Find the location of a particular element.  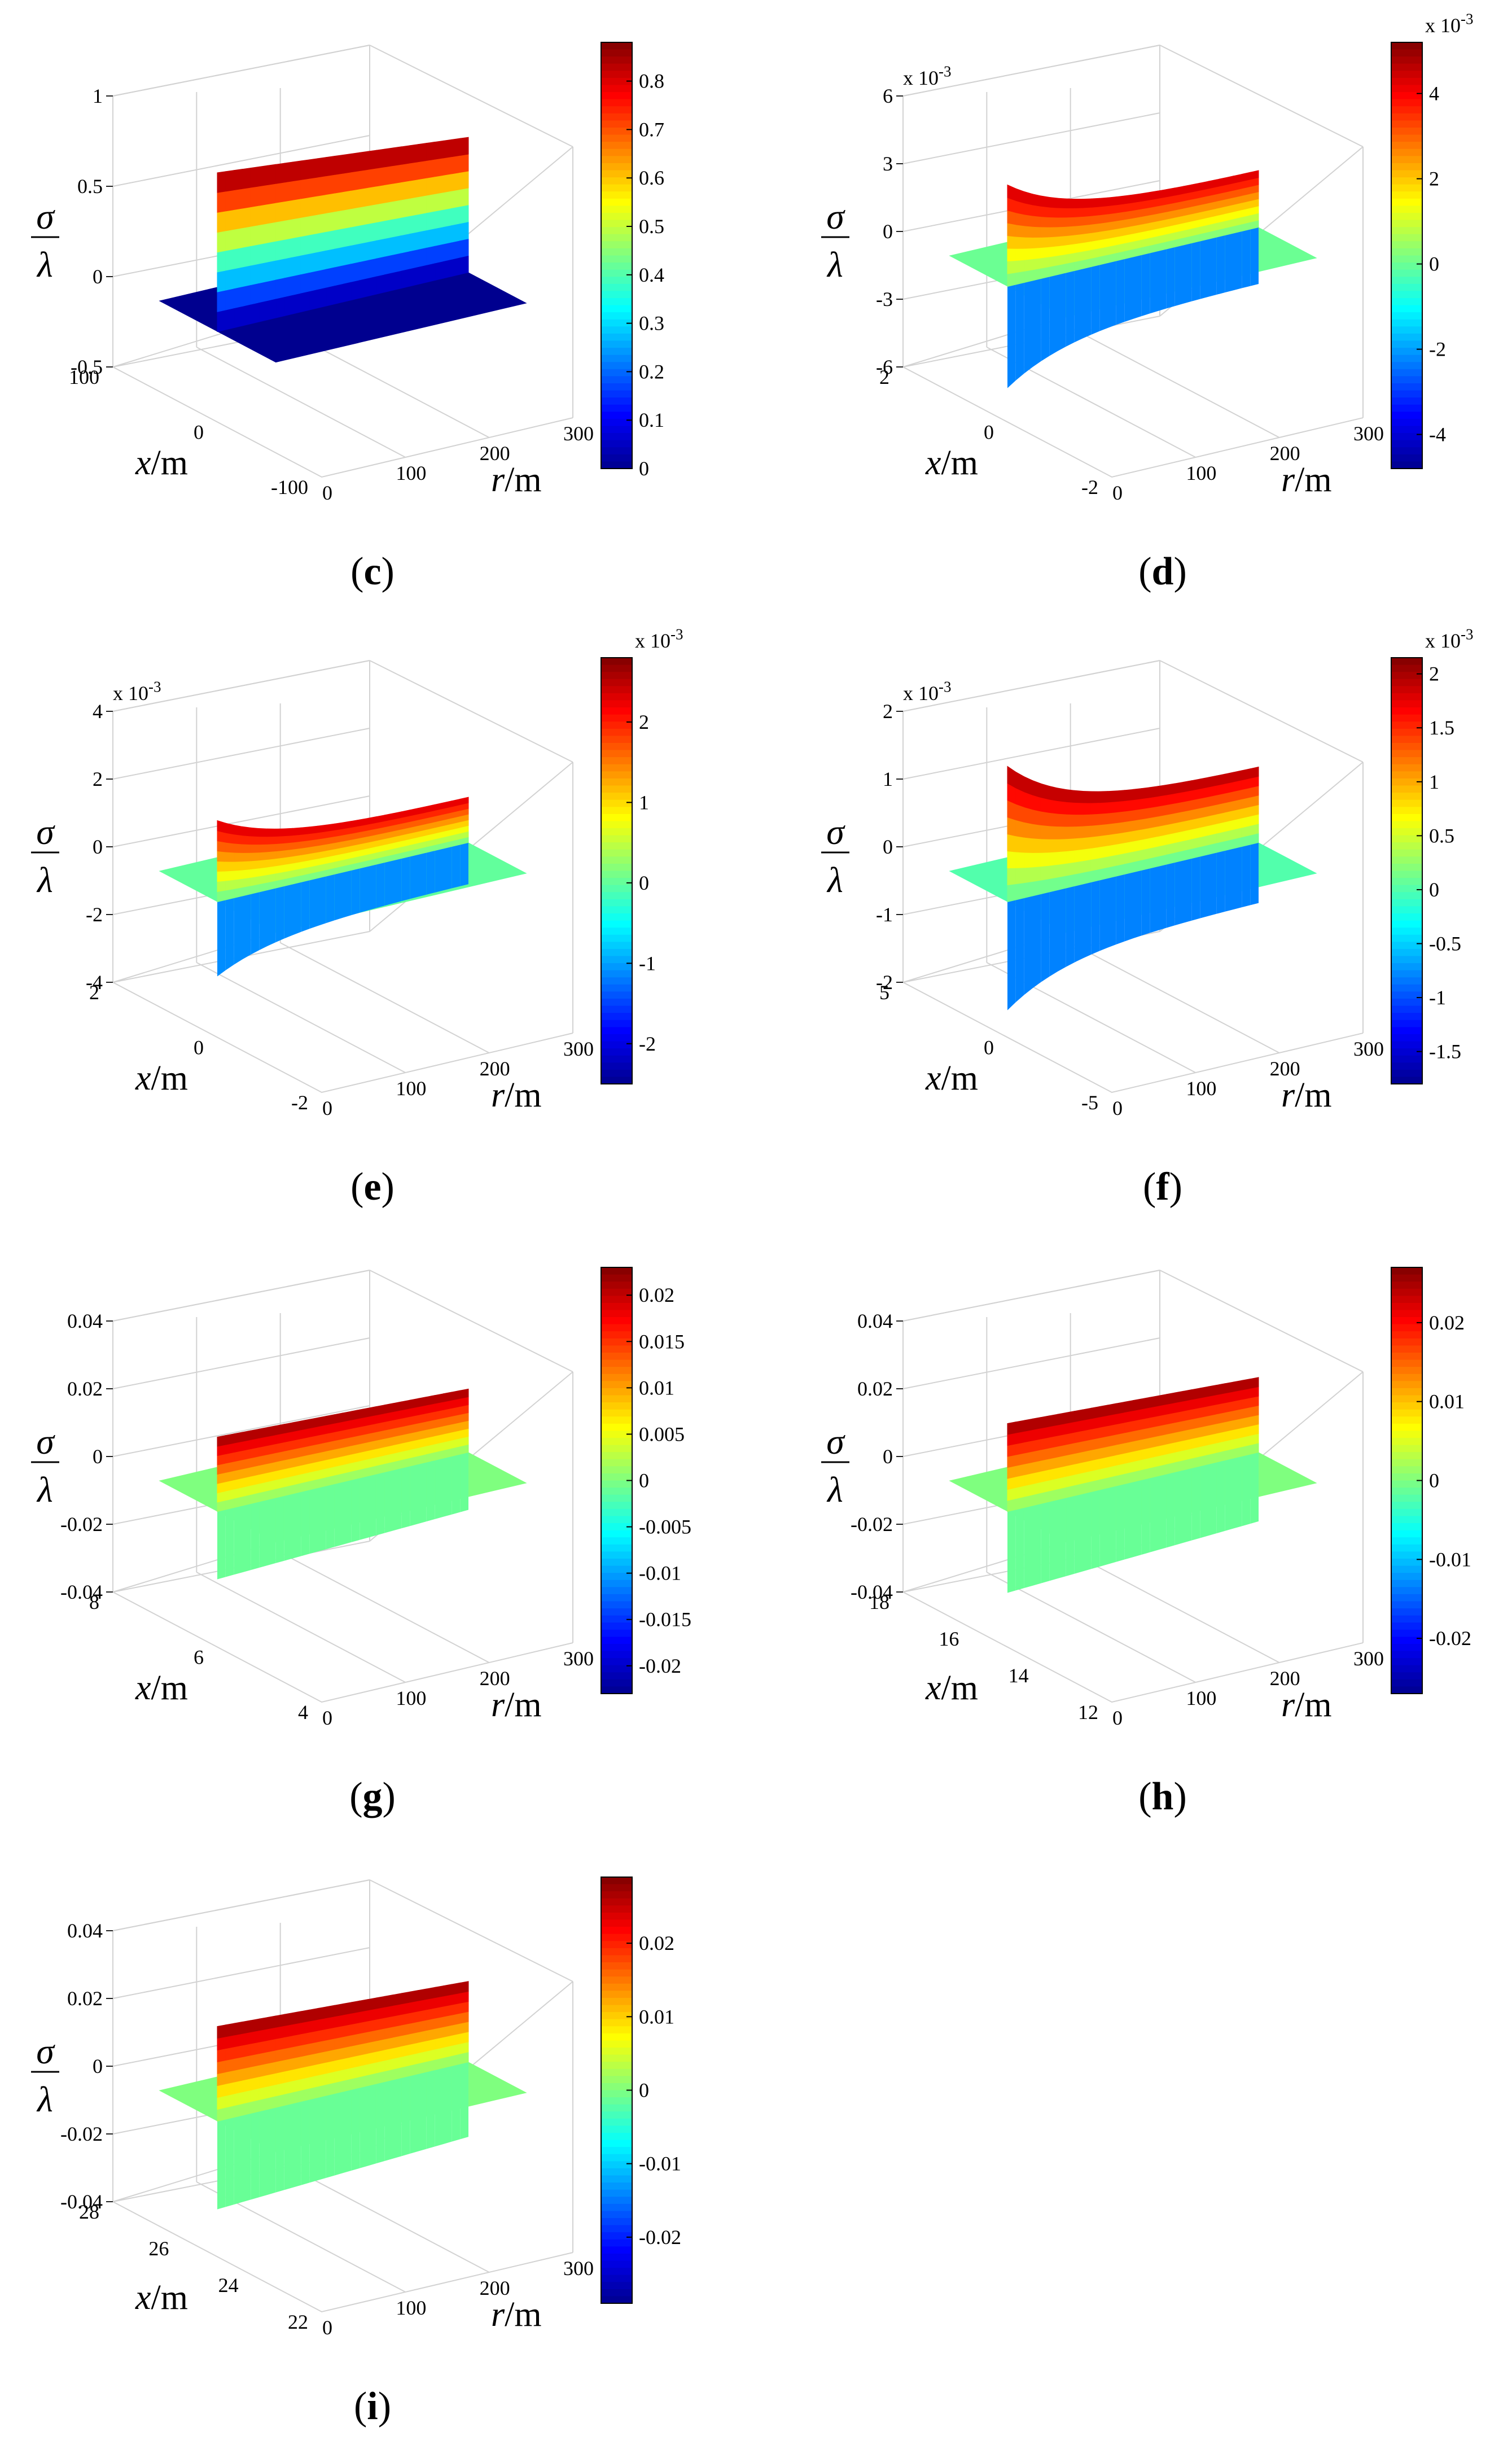

colorbar-tick-label: 0.1 is located at coordinates (651, 420).